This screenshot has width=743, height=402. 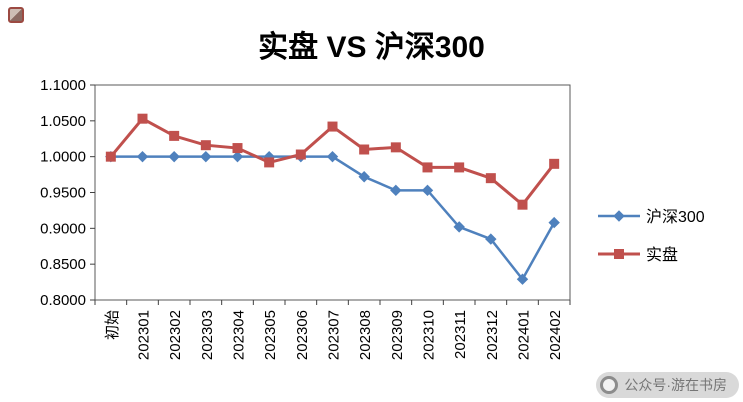 I want to click on x-axis-label: 初始, so click(x=112, y=325).